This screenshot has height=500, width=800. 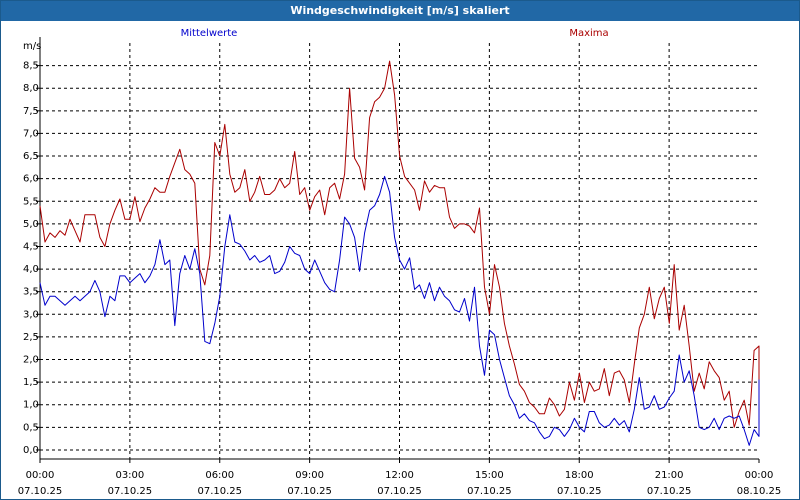 I want to click on x-tick-time: 03:00, so click(x=129, y=475).